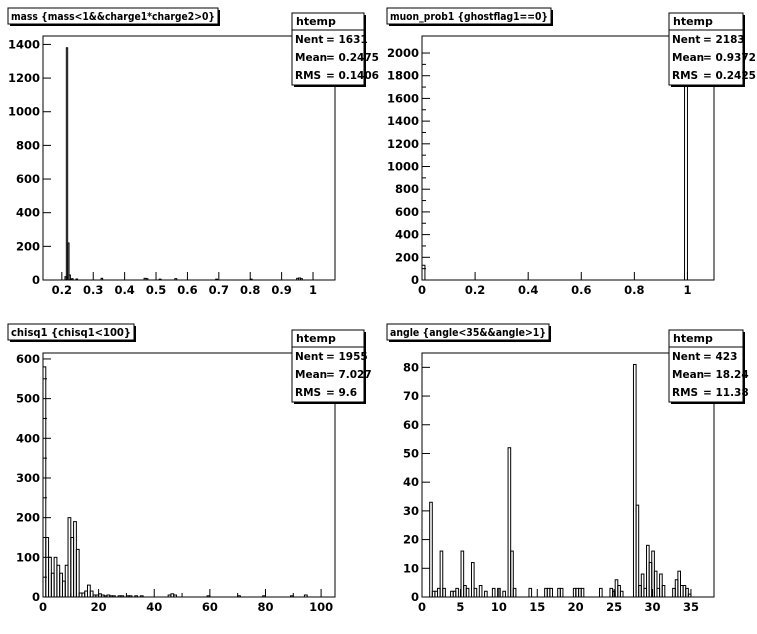  I want to click on y-tick-label: 500, so click(28, 399).